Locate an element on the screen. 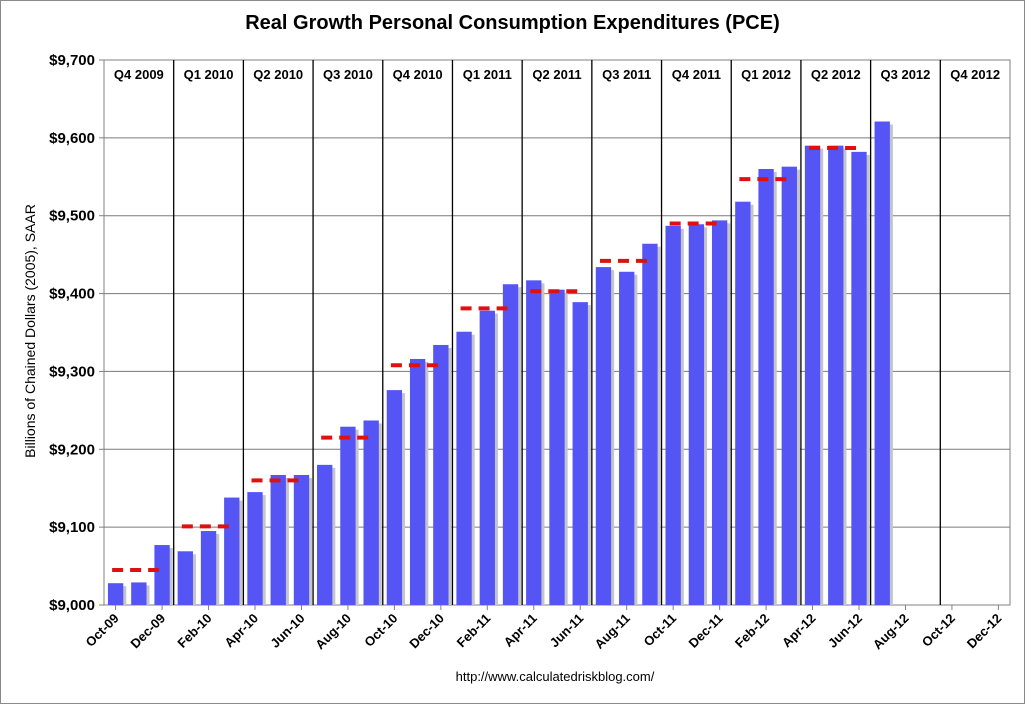 This screenshot has height=704, width=1025. quarter-label: Q2 2010 is located at coordinates (278, 74).